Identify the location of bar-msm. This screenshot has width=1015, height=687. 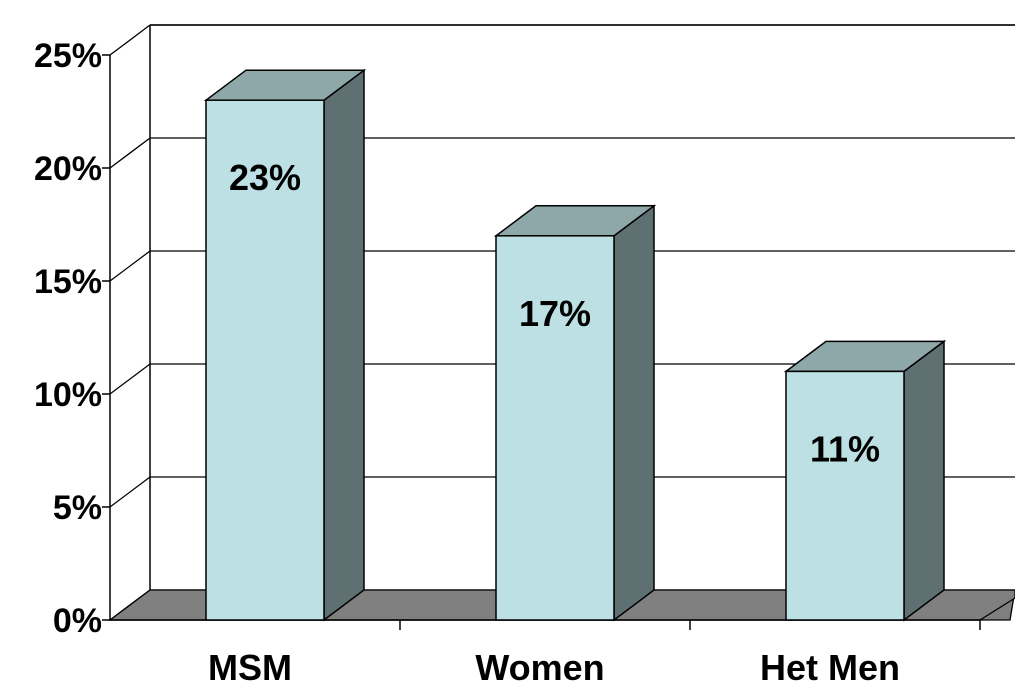
(285, 345).